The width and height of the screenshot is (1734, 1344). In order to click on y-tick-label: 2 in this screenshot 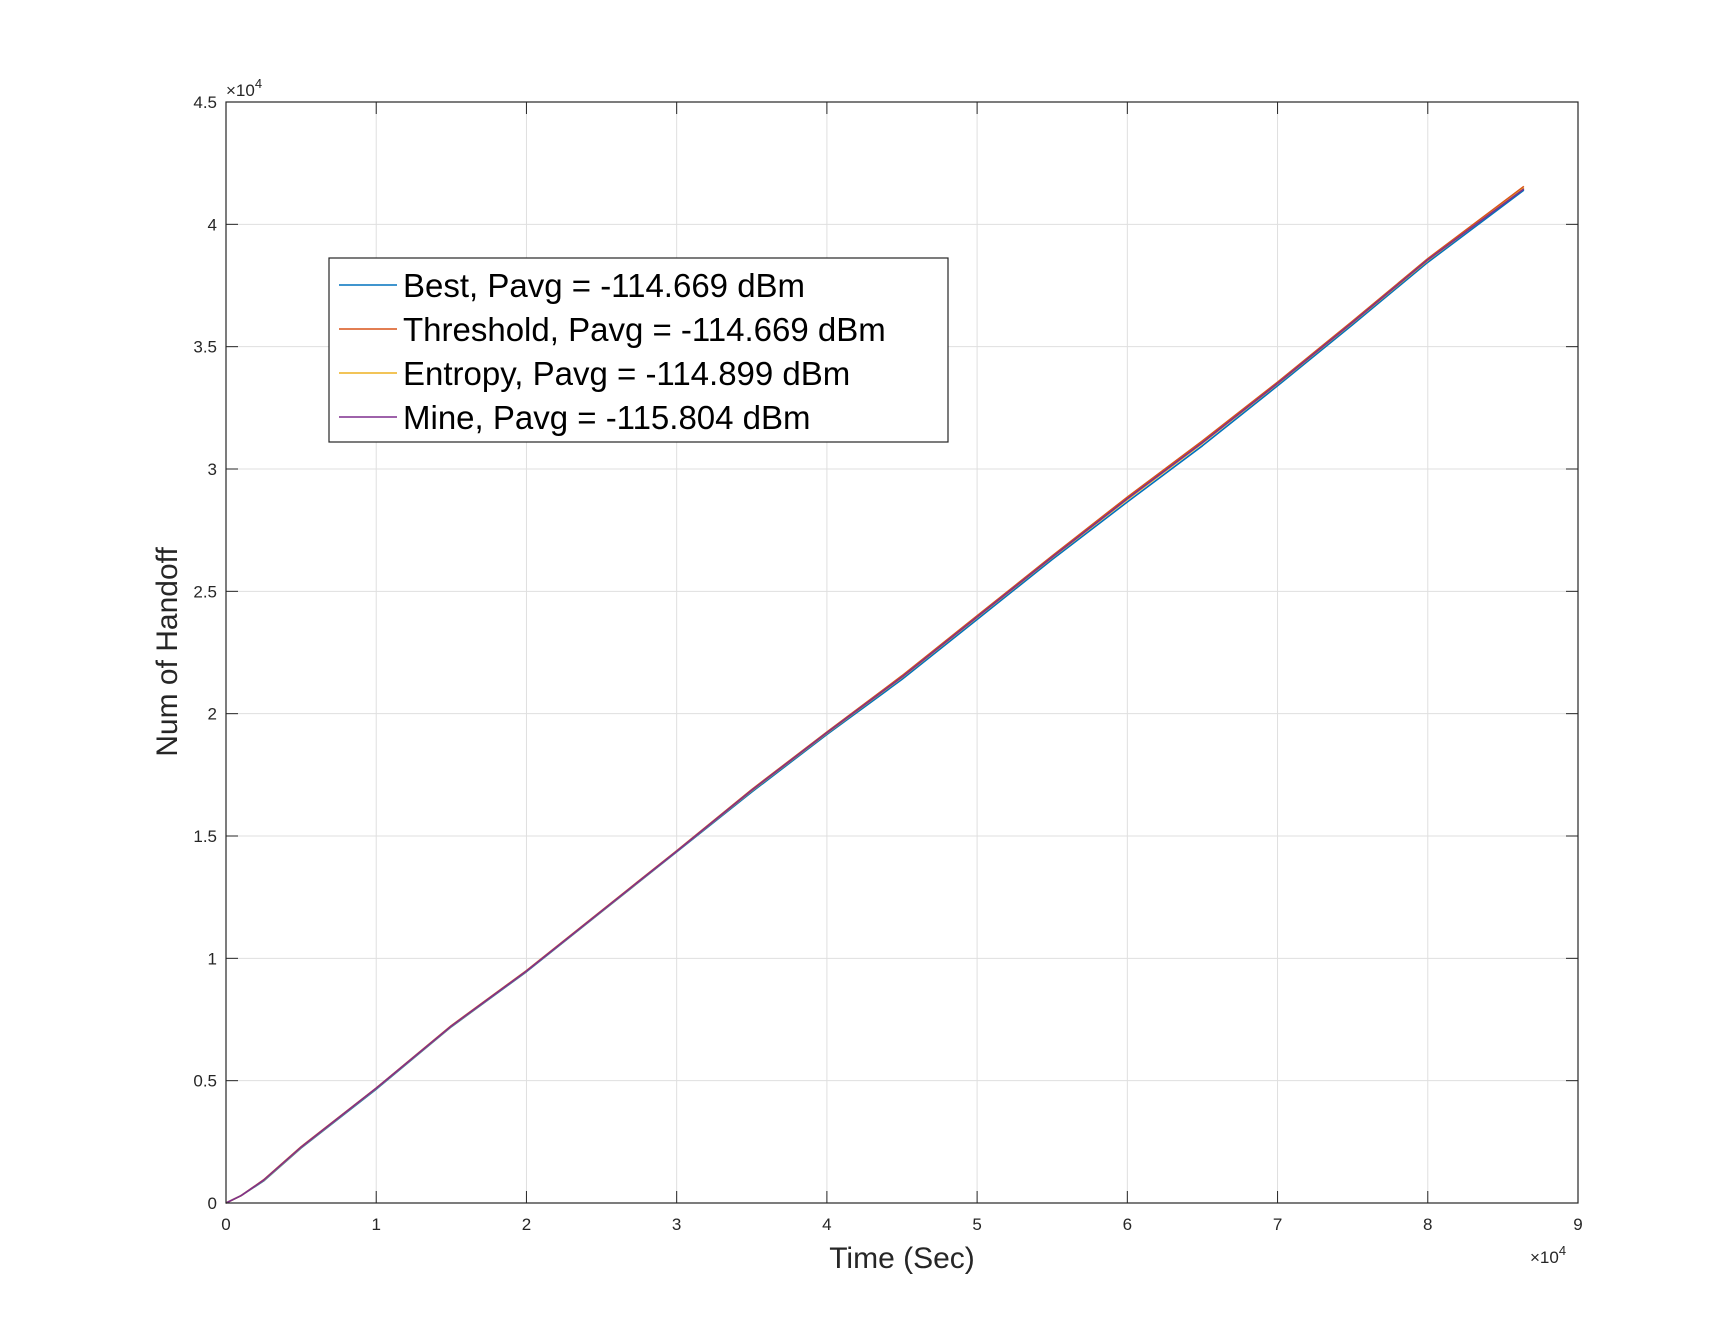, I will do `click(212, 714)`.